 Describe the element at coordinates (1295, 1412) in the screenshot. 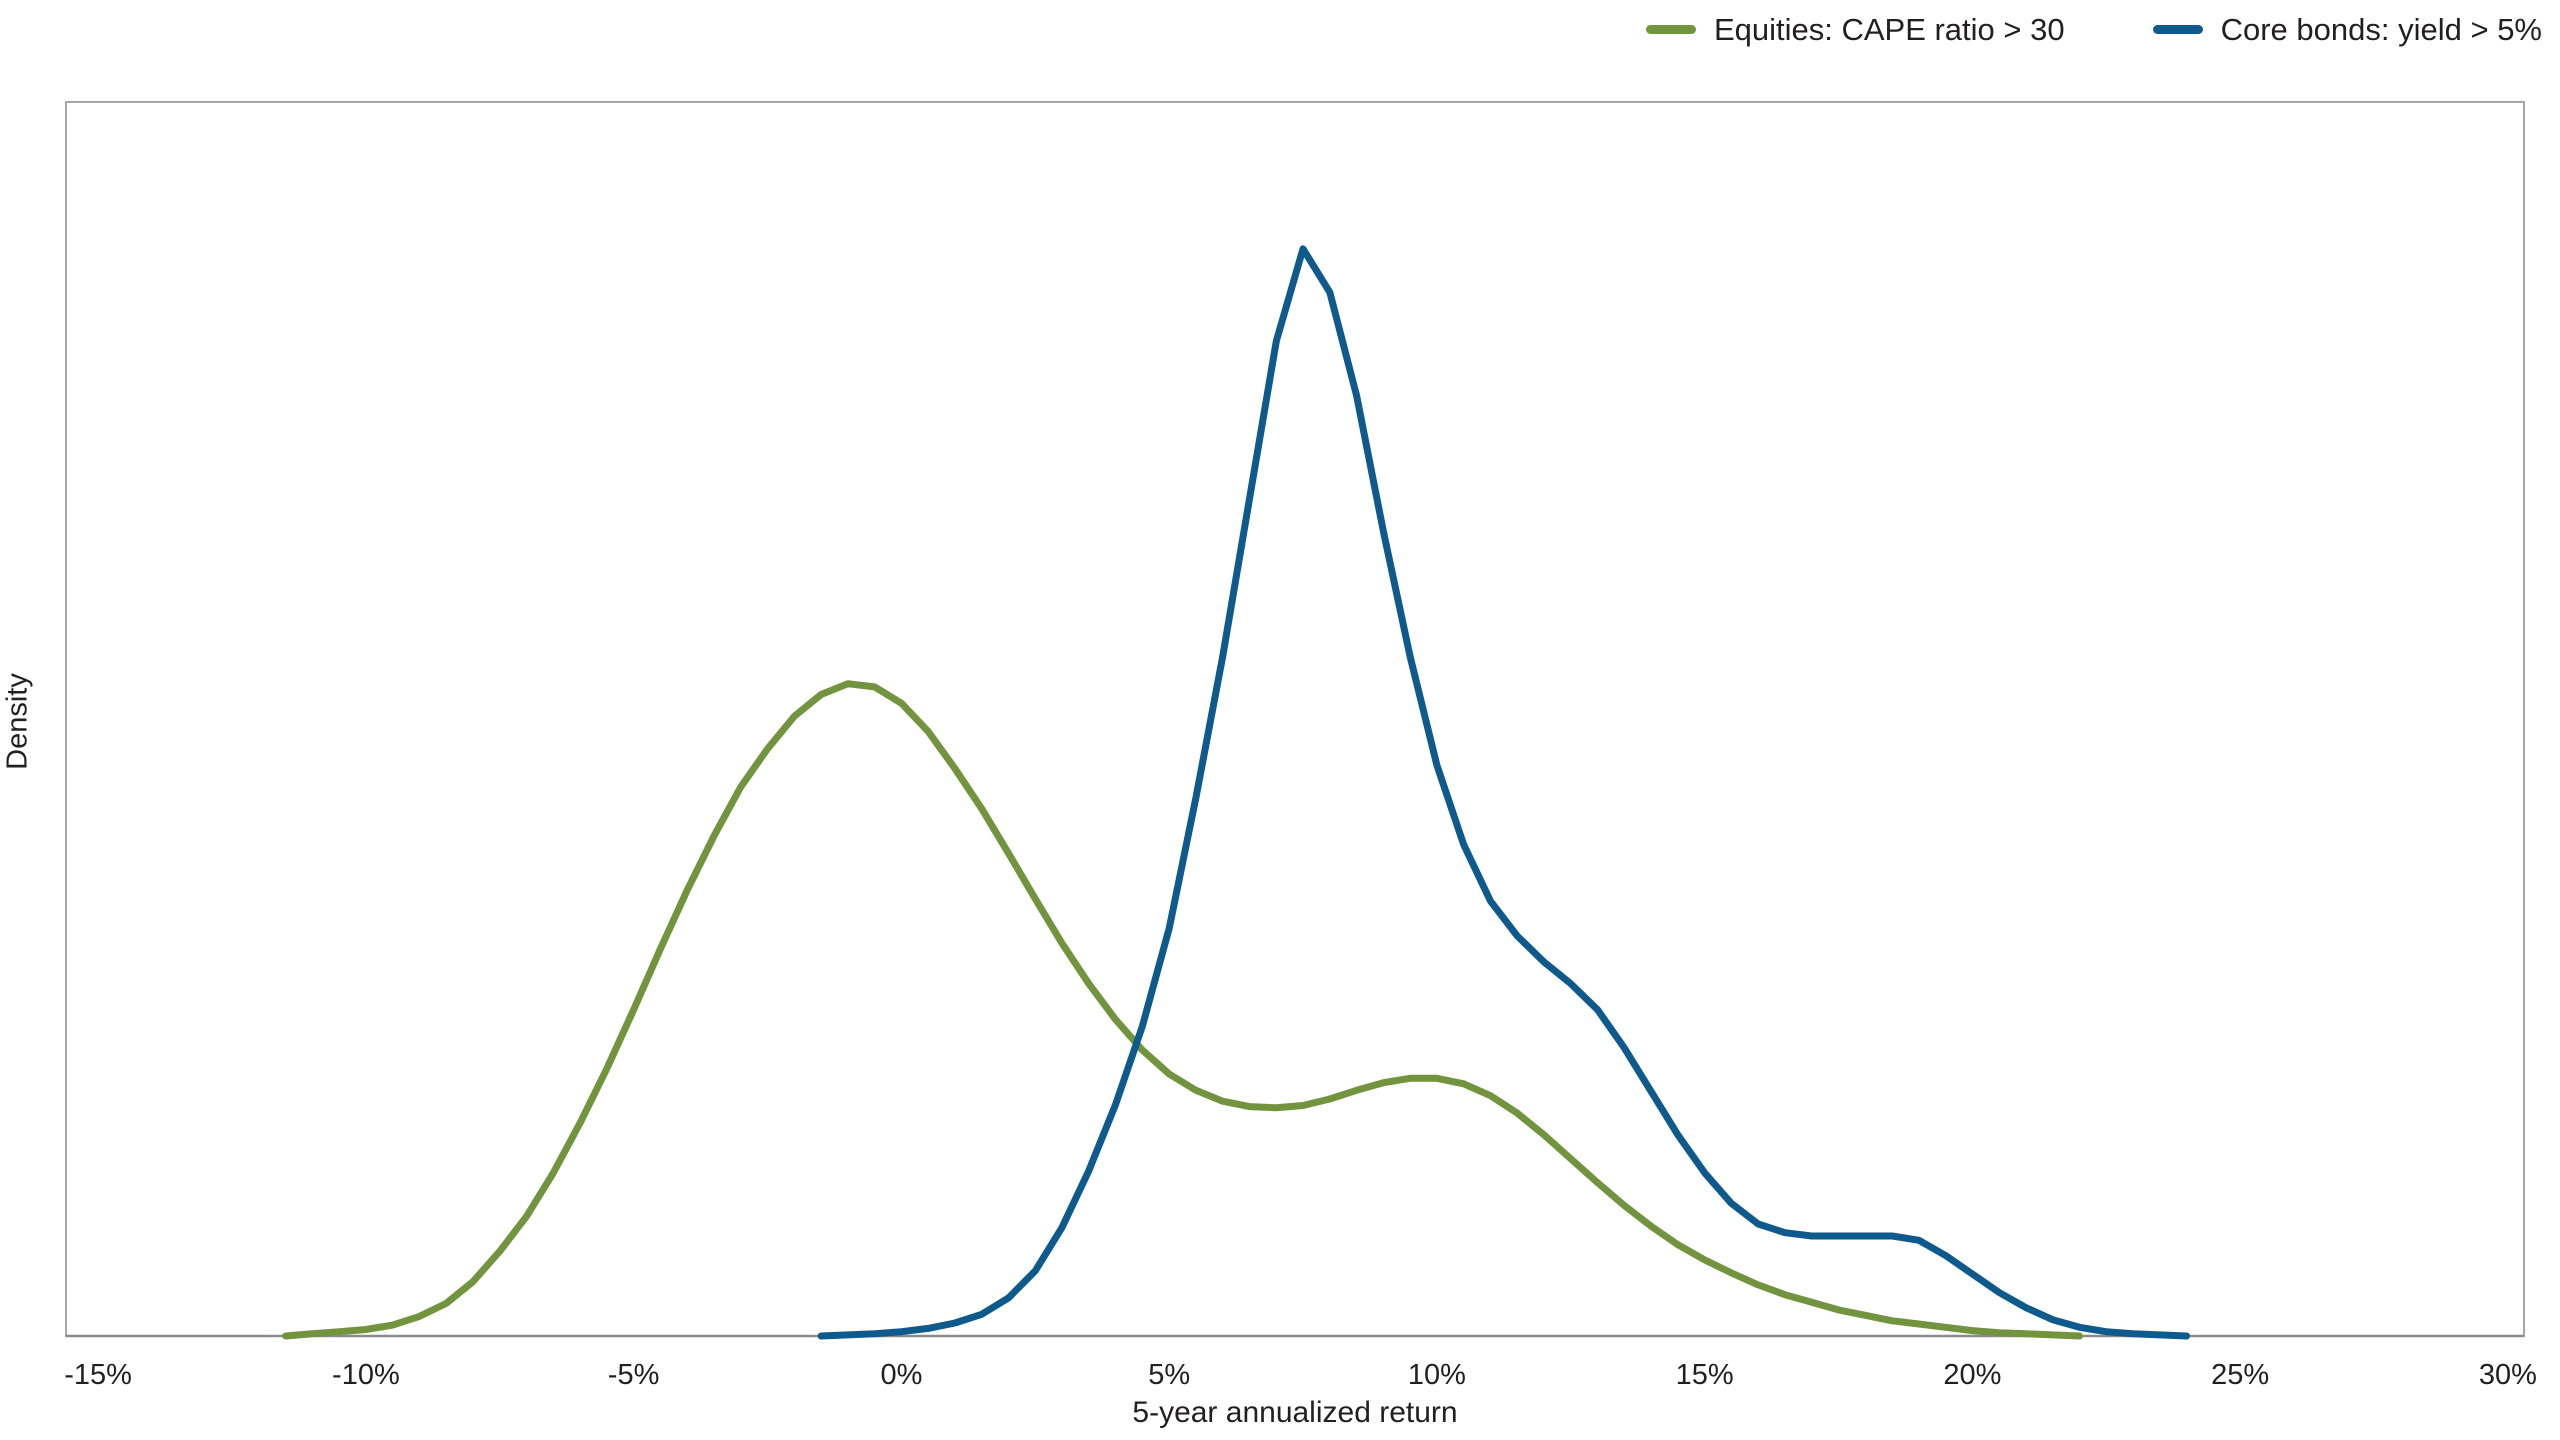

I see `x-axis-title: 5-year annualized return` at that location.